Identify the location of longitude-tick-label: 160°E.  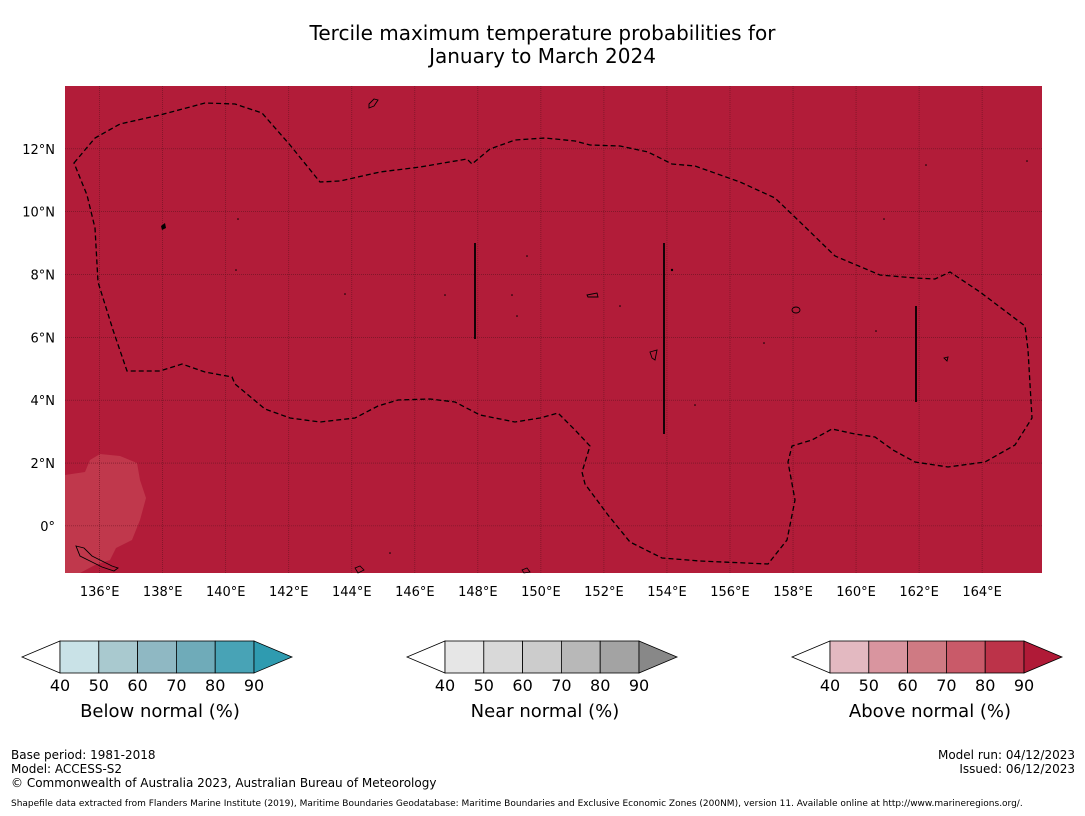
(856, 592).